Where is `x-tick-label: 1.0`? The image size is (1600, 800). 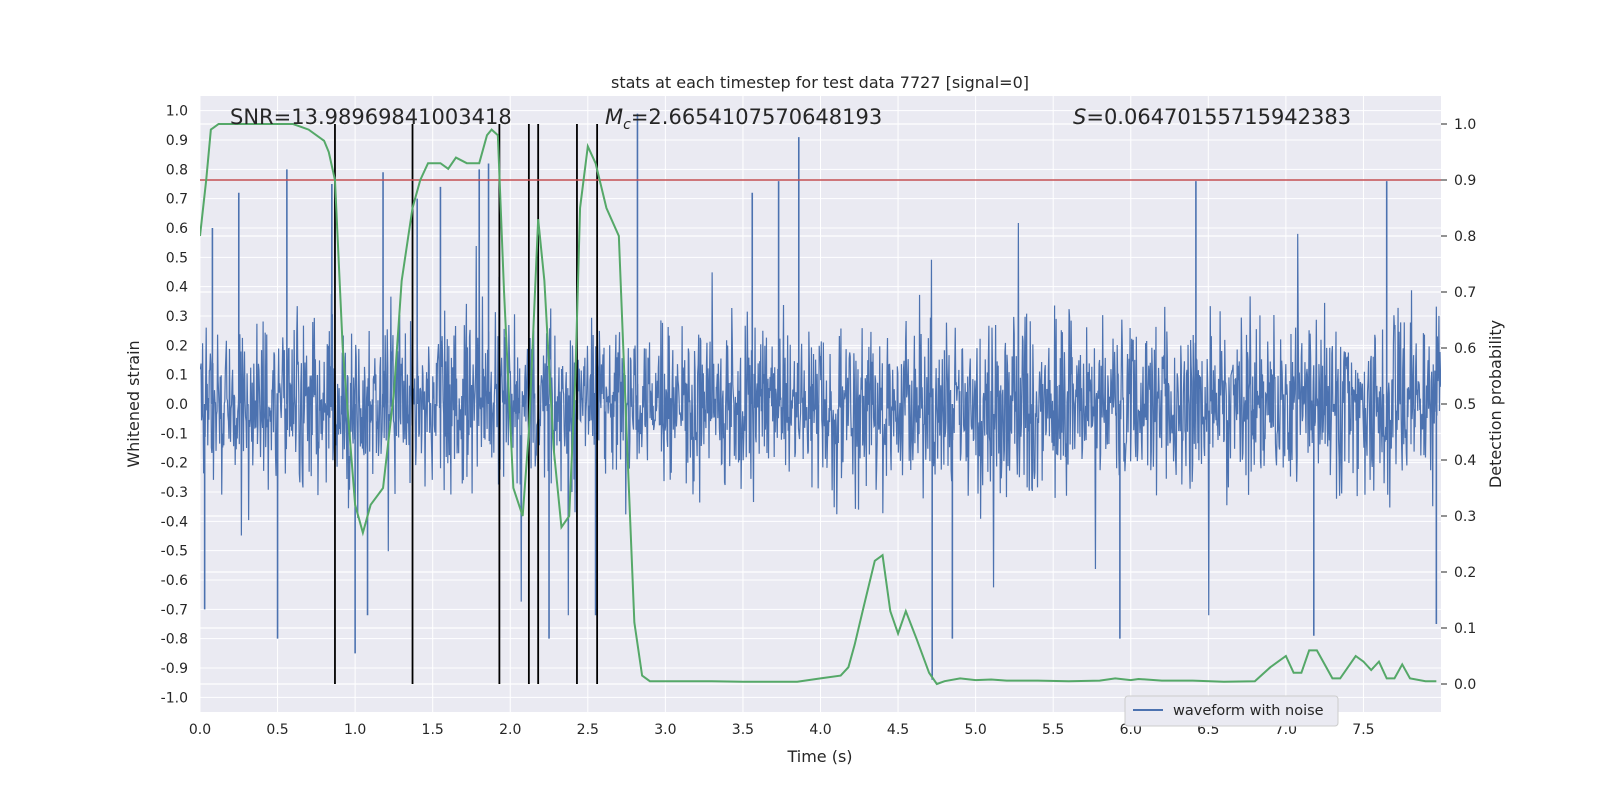
x-tick-label: 1.0 is located at coordinates (355, 730).